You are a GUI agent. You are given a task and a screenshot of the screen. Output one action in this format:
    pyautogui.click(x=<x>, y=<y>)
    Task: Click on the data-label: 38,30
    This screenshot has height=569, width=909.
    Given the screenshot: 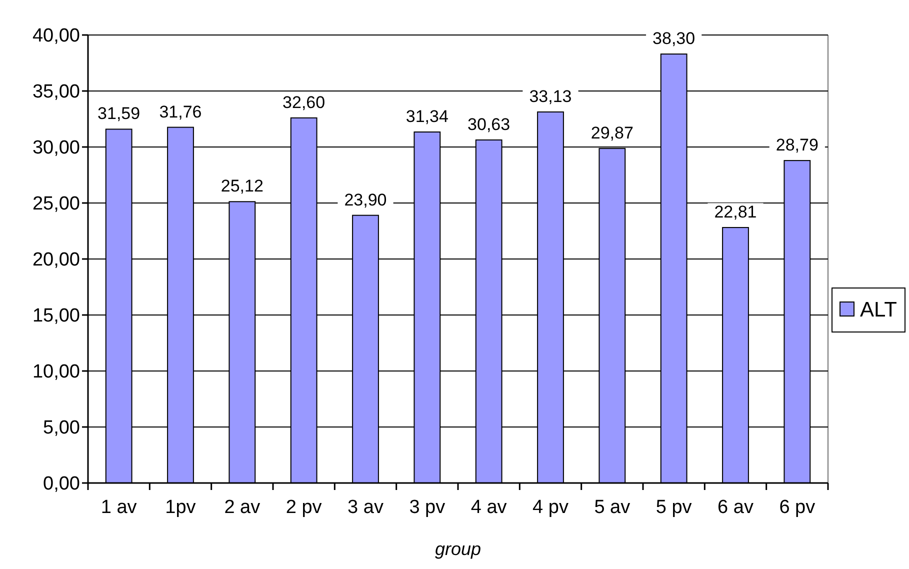 What is the action you would take?
    pyautogui.click(x=674, y=38)
    